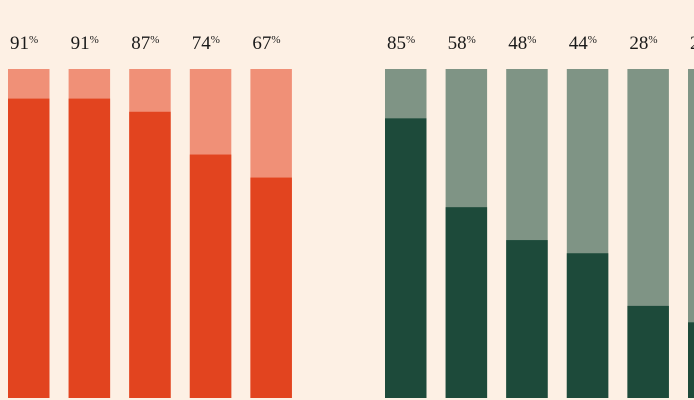  Describe the element at coordinates (261, 43) in the screenshot. I see `value-number: 67` at that location.